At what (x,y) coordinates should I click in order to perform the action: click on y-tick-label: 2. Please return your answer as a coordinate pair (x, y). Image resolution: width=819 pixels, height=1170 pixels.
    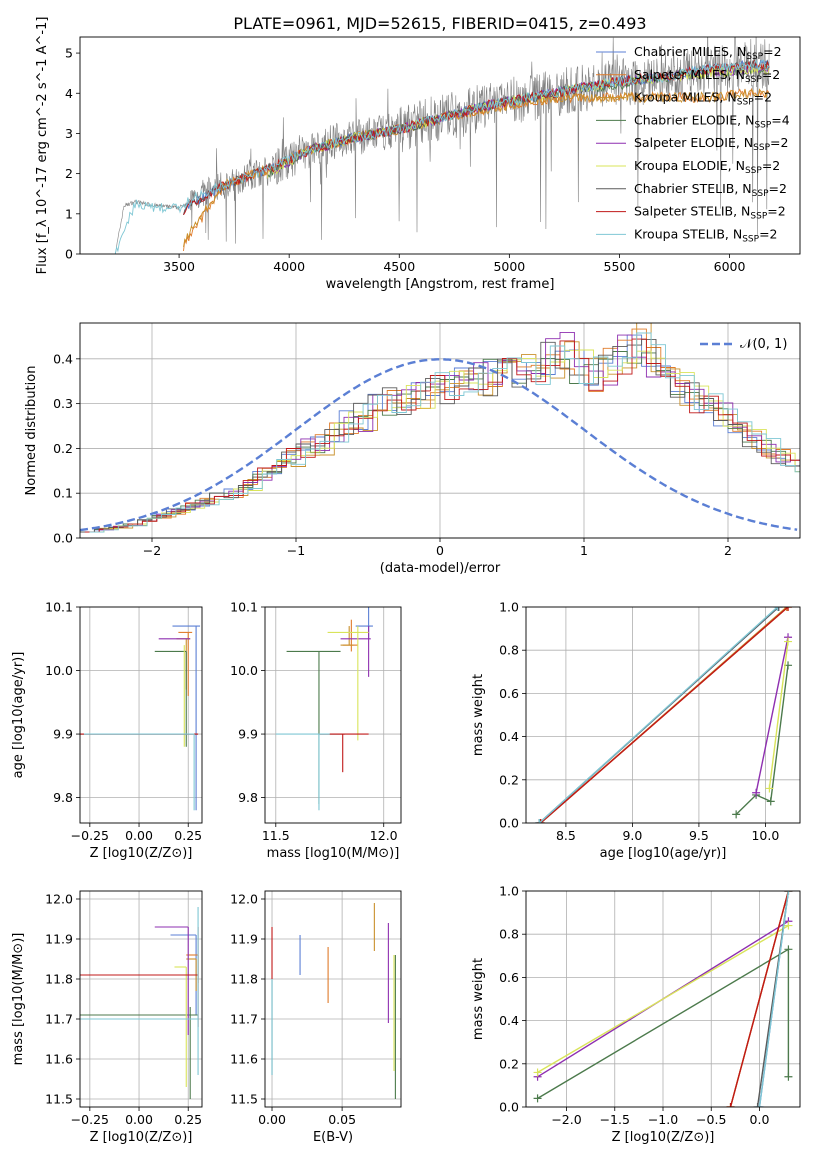
    Looking at the image, I should click on (69, 173).